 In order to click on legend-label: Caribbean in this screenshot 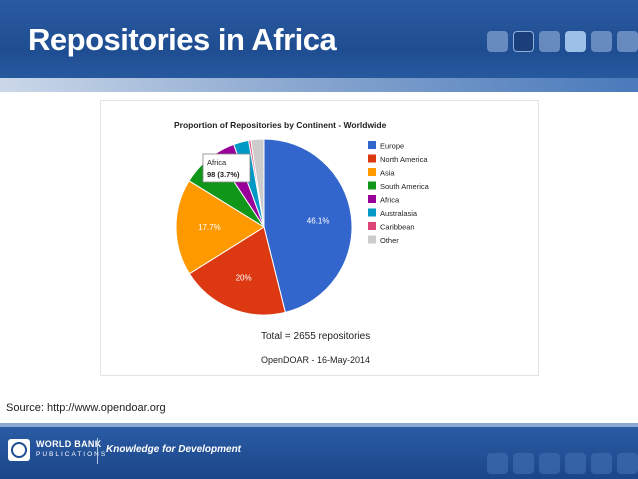, I will do `click(397, 227)`.